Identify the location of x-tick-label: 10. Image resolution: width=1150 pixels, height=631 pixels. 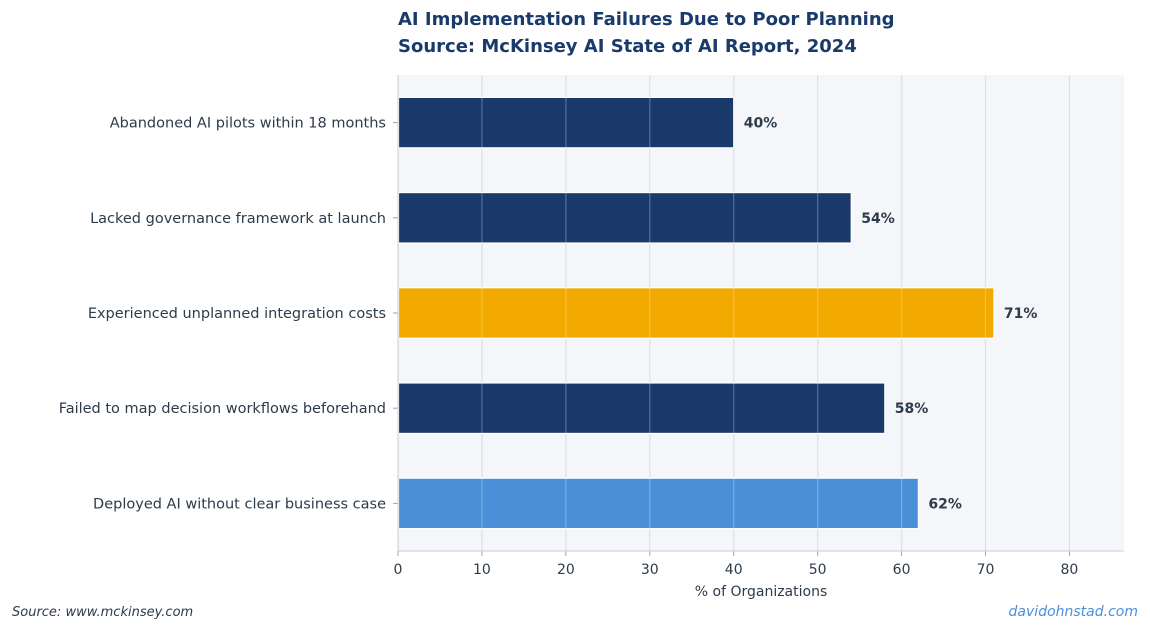
(482, 570).